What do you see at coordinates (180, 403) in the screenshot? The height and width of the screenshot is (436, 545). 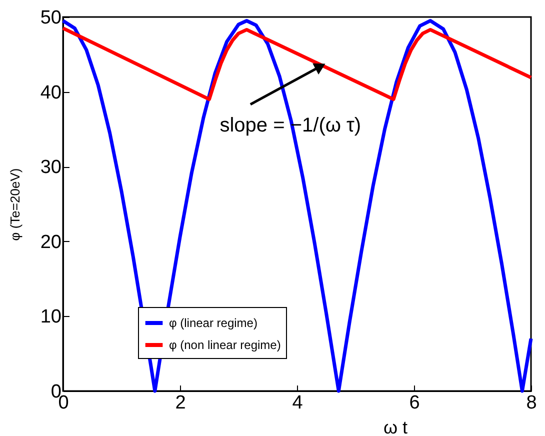 I see `x-tick-label: 2` at bounding box center [180, 403].